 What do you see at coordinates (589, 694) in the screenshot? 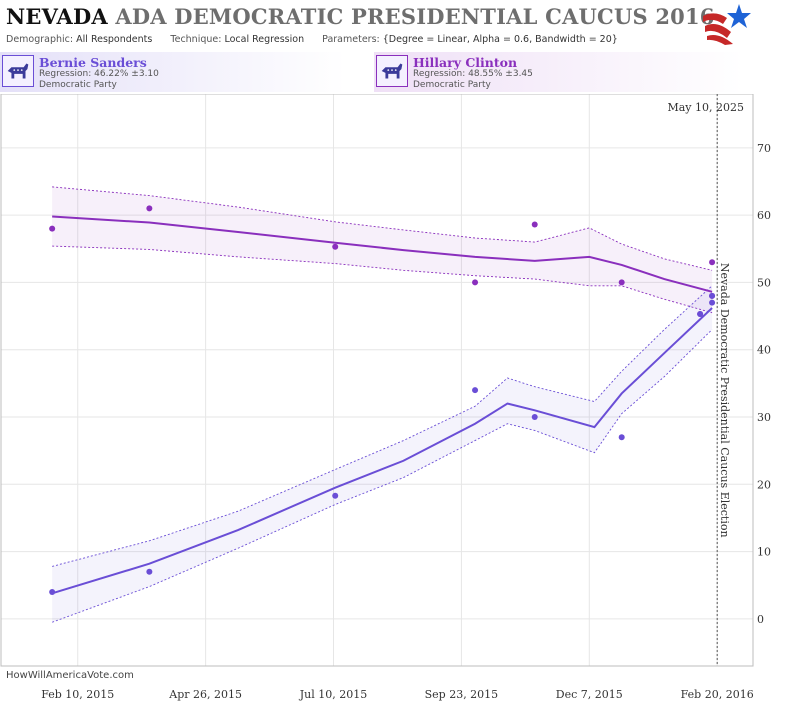
I see `x-tick-label: Dec 7, 2015` at bounding box center [589, 694].